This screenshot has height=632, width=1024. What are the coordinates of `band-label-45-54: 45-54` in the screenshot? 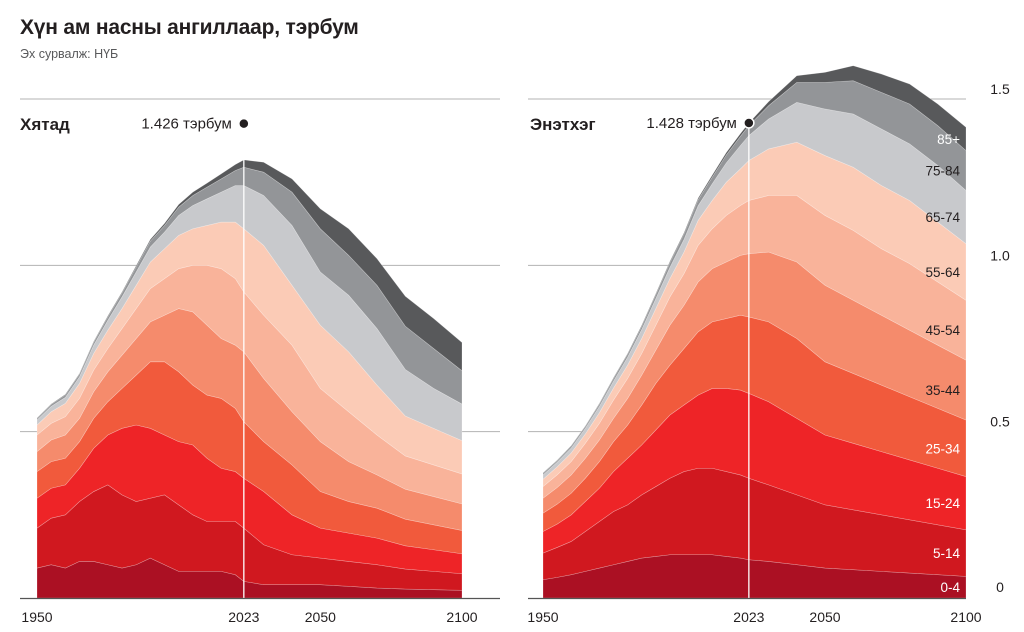 It's located at (942, 330).